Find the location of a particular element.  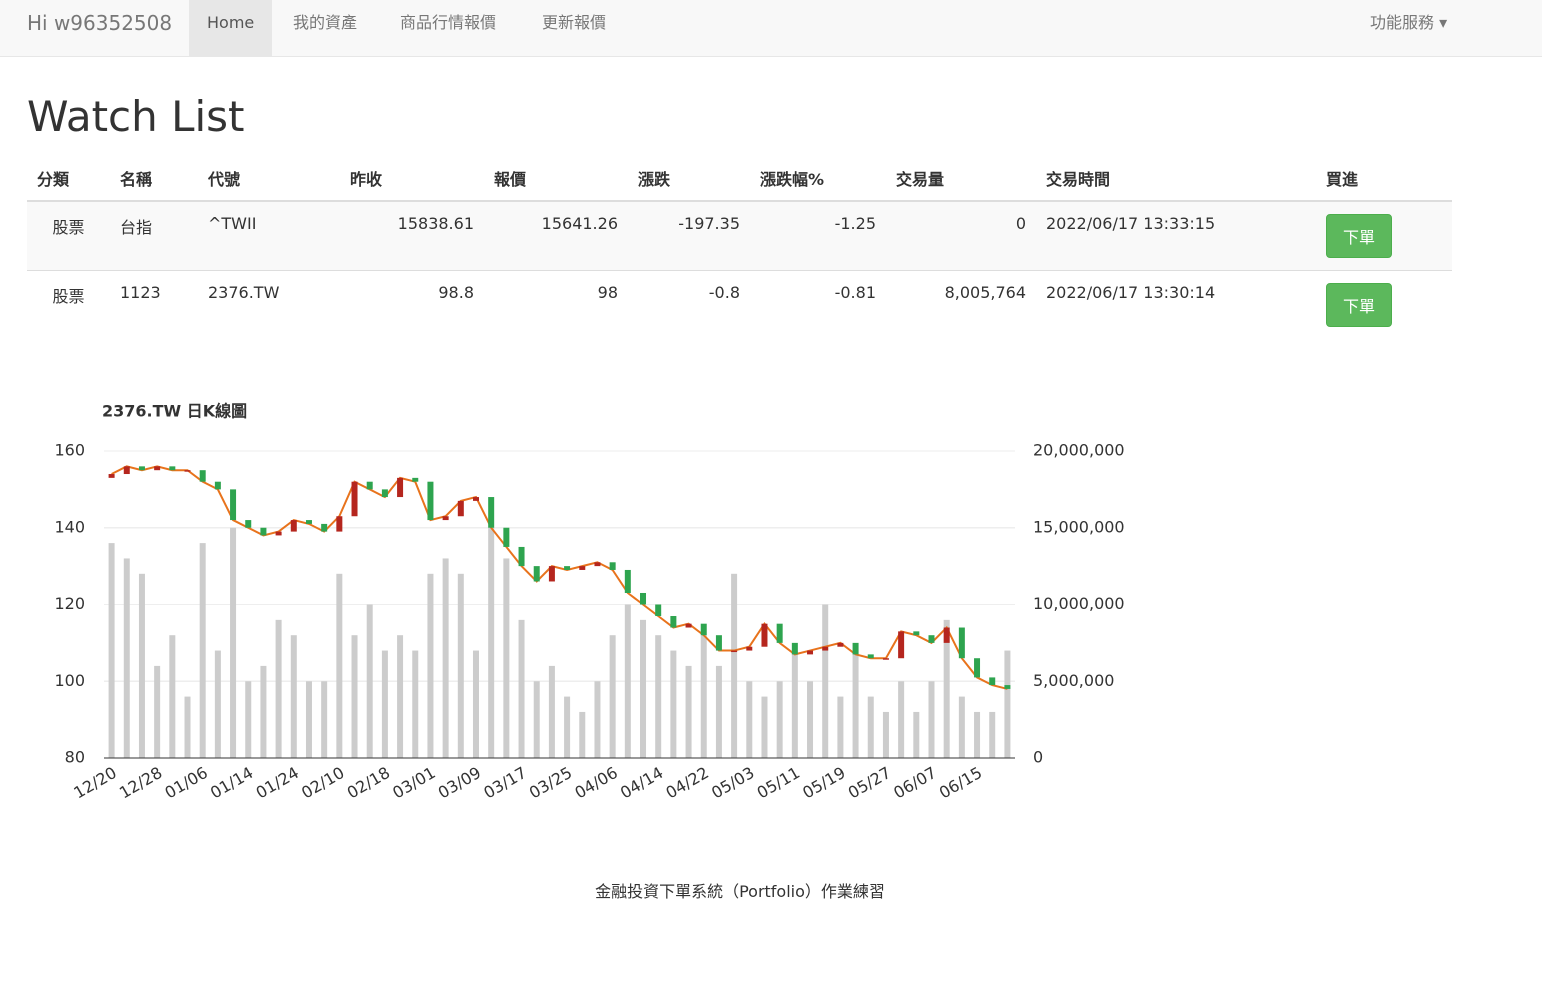

column-header: 漲跌 is located at coordinates (689, 179).